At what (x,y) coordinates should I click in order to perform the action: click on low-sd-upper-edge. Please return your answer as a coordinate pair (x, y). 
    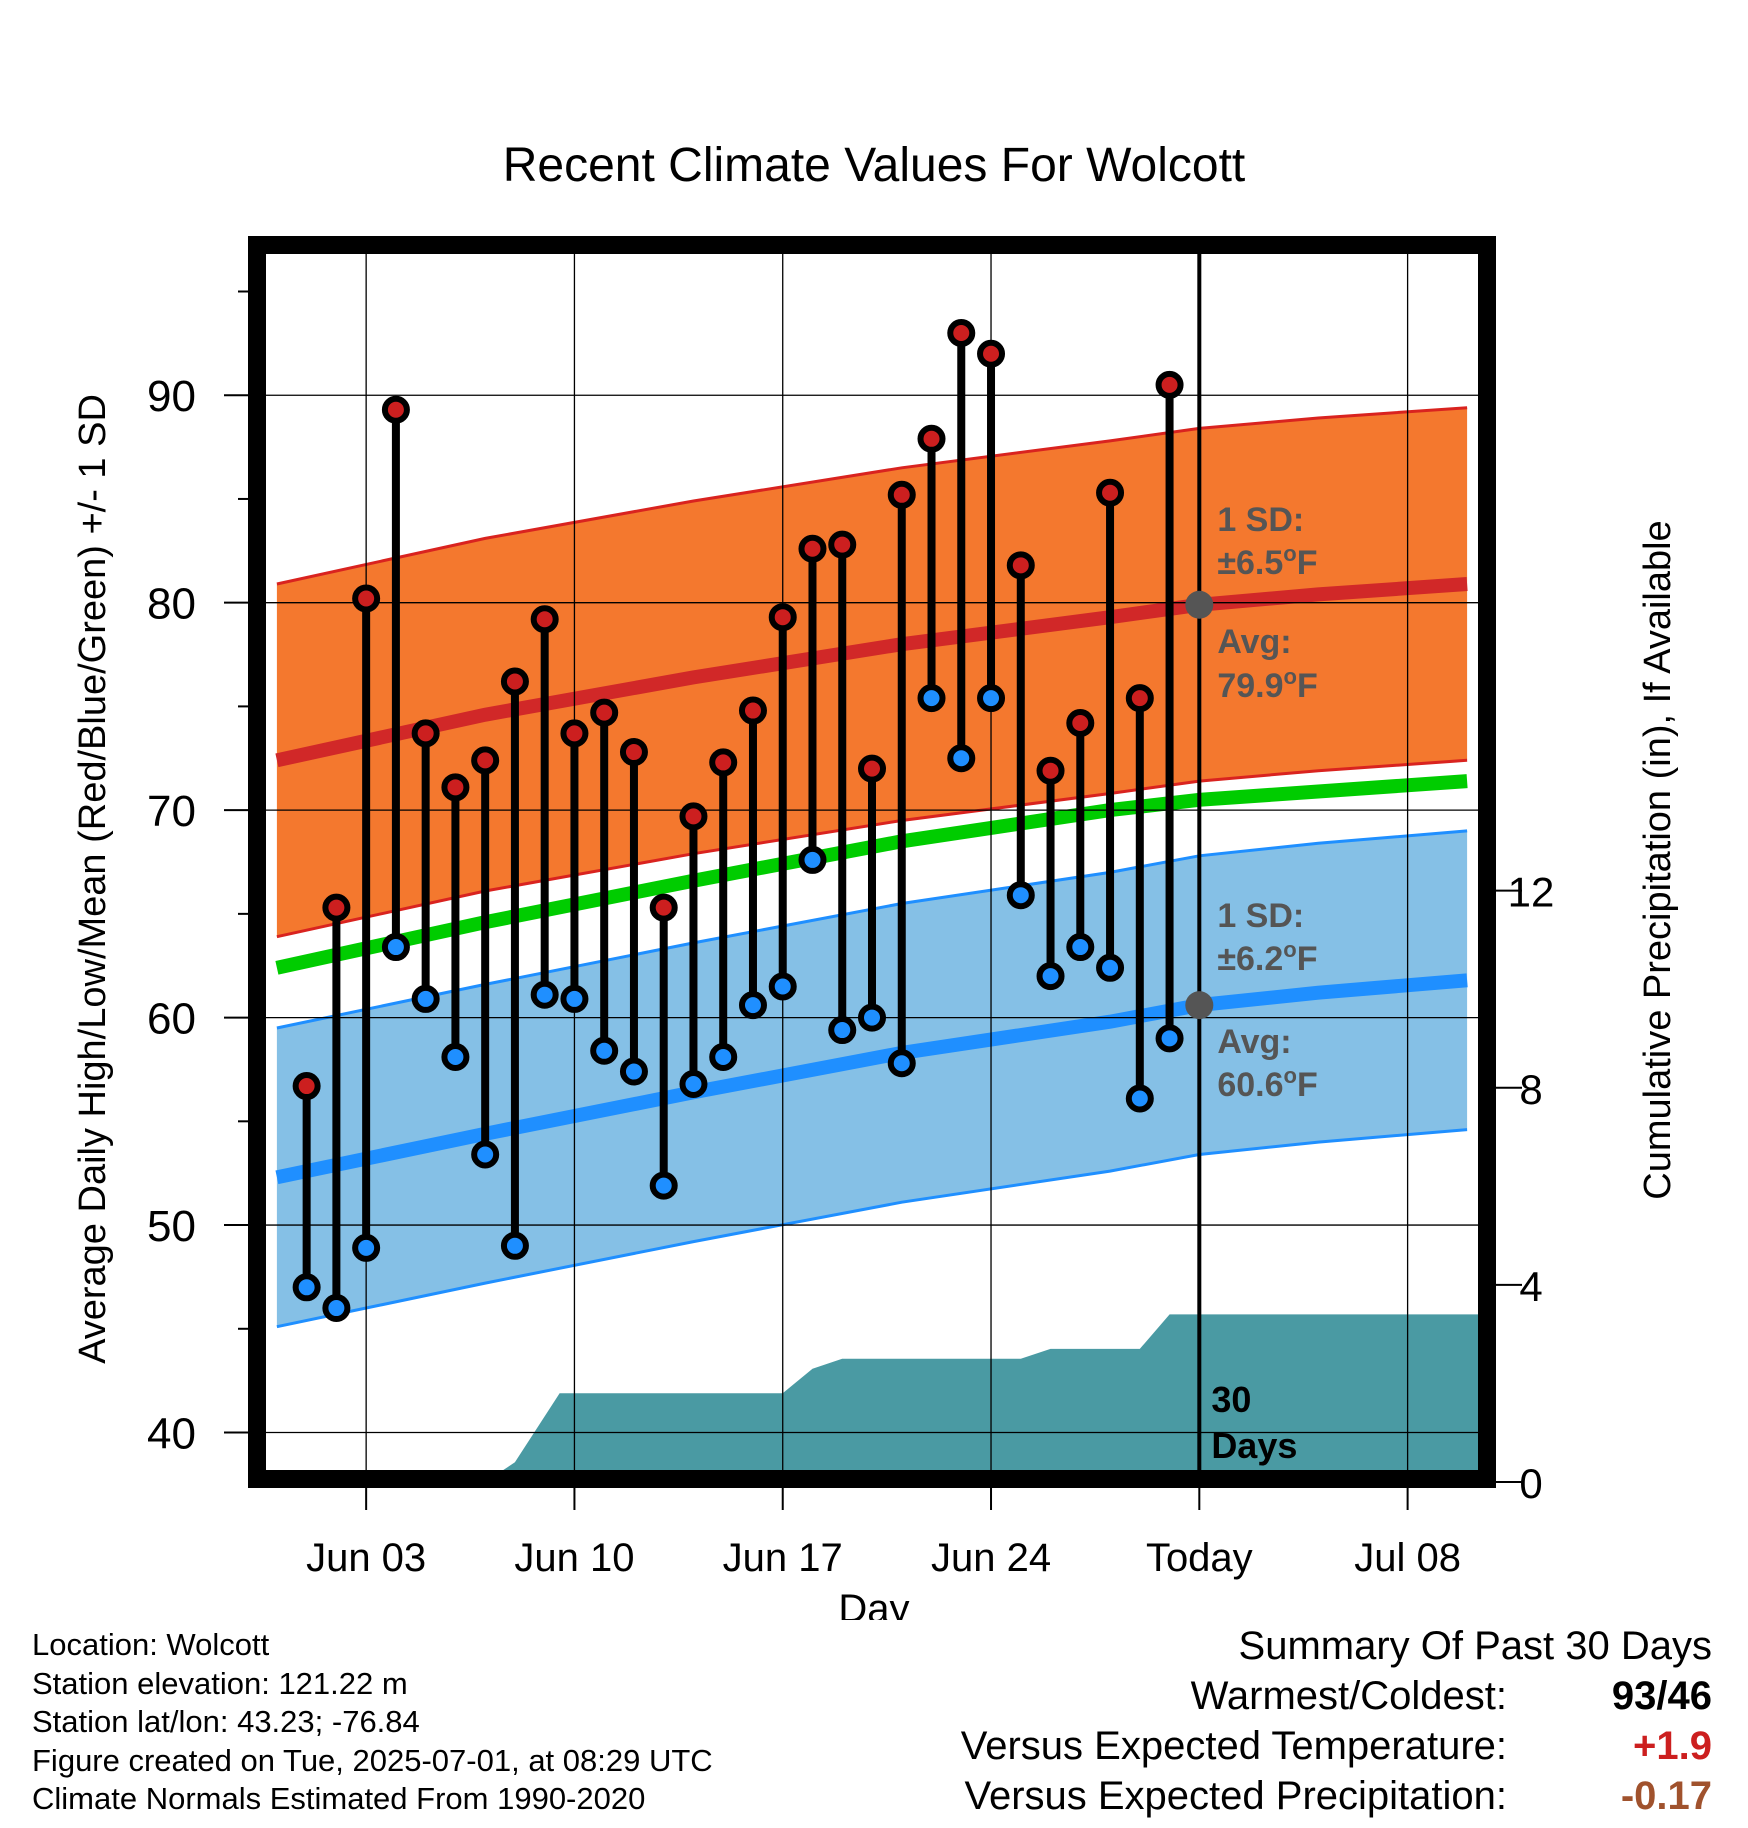
    Looking at the image, I should click on (872, 929).